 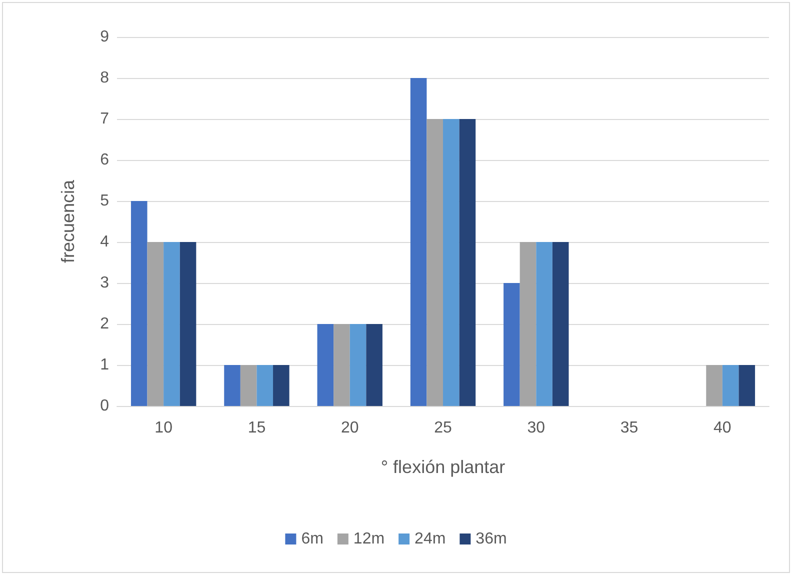 What do you see at coordinates (257, 428) in the screenshot?
I see `x-tick-label: 15` at bounding box center [257, 428].